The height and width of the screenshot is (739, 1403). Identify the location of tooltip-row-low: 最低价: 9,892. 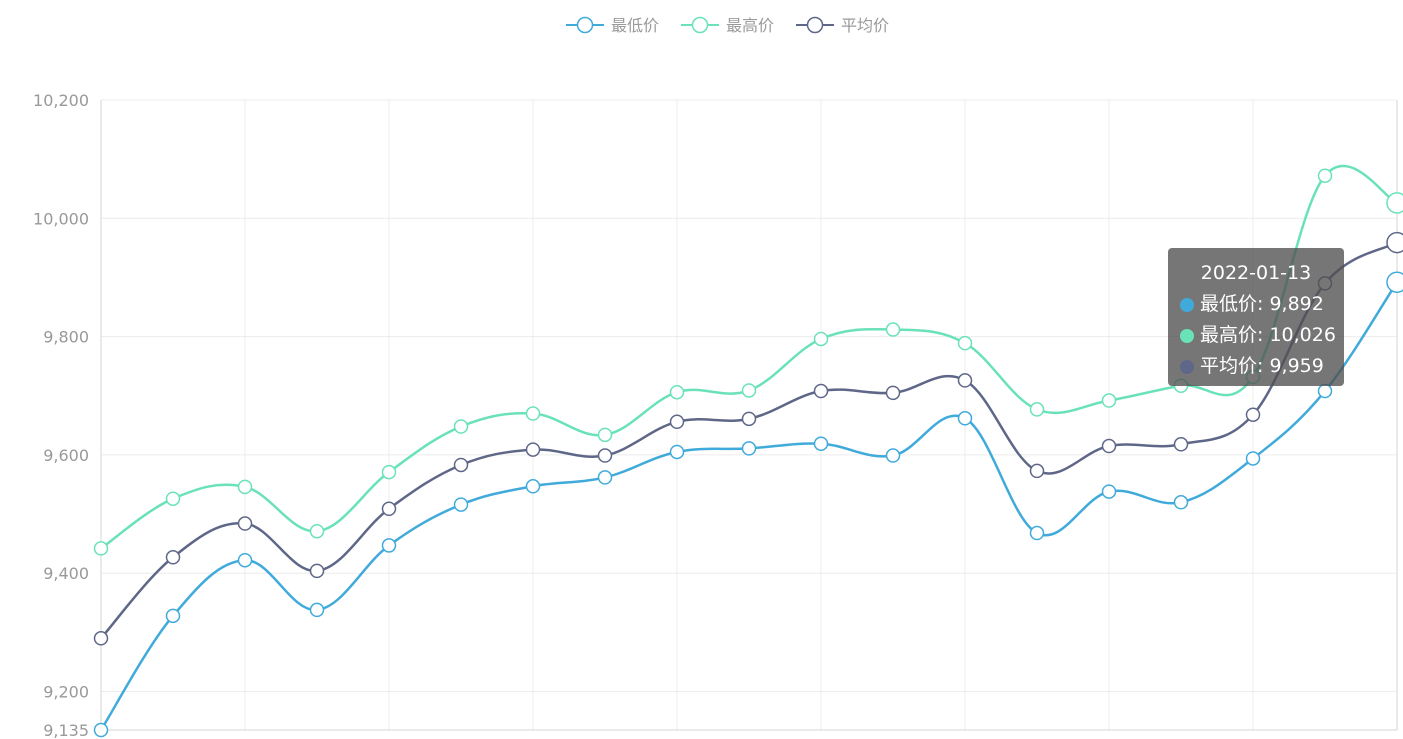
(1256, 304).